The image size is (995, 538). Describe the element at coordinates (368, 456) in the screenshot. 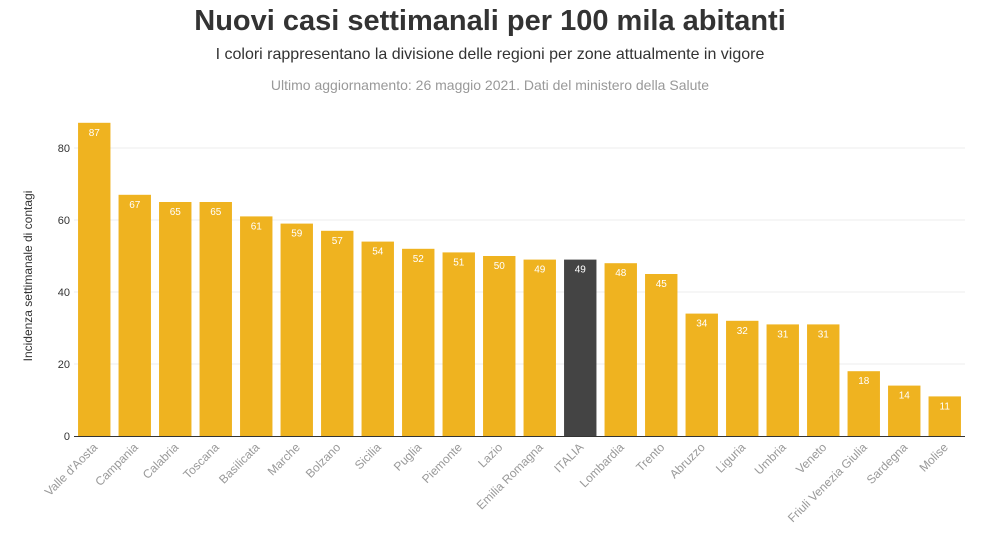

I see `x-tick-label: Sicilia` at that location.